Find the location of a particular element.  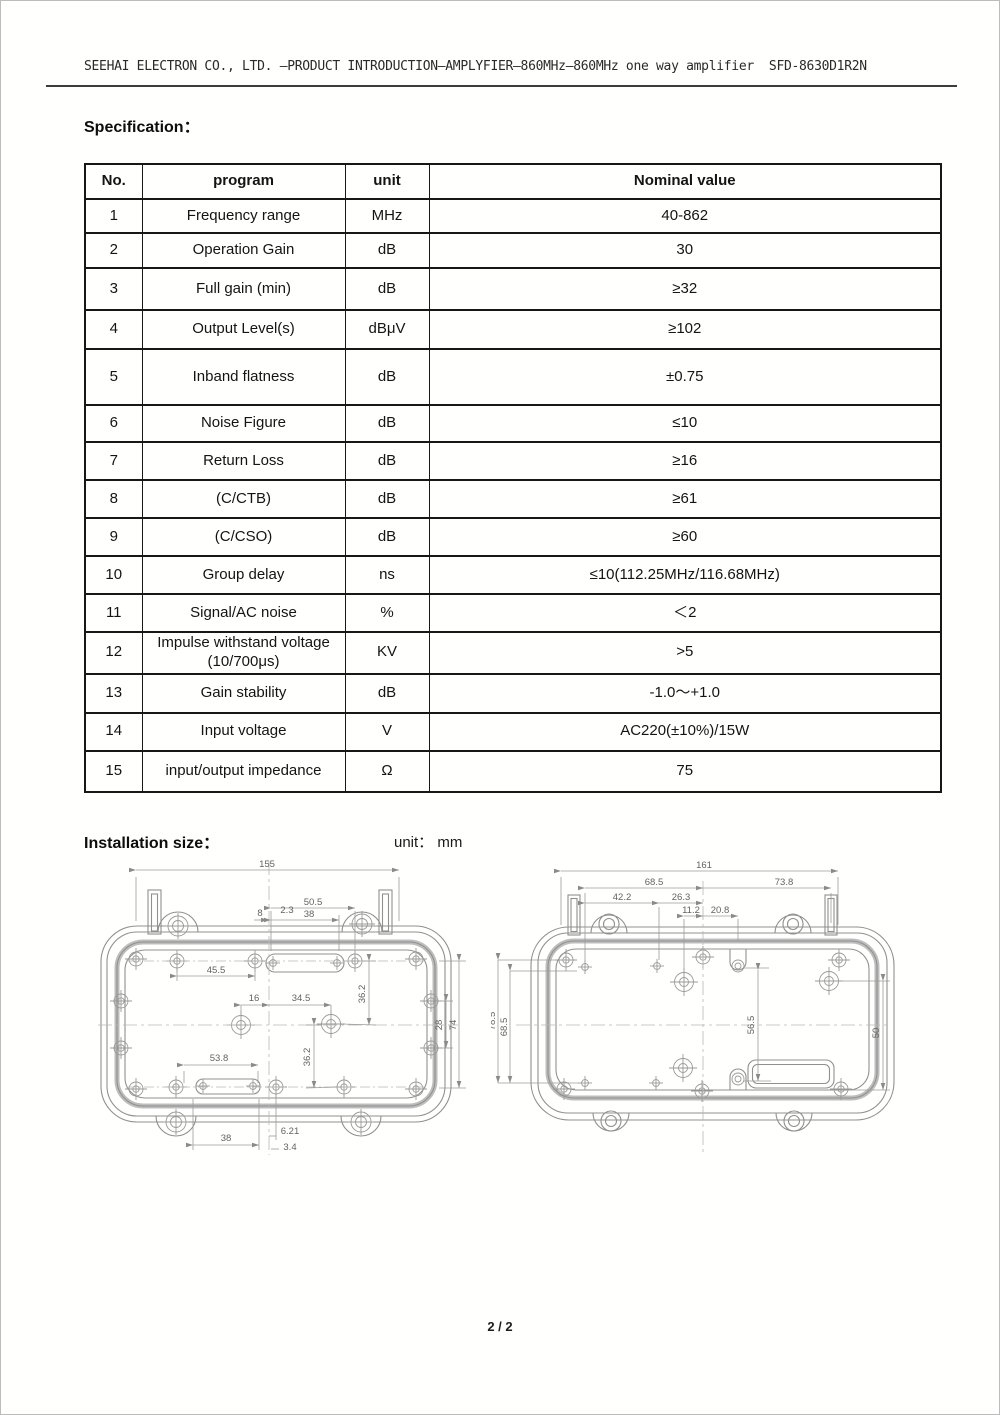

cell-program: Return Loss is located at coordinates (243, 461).